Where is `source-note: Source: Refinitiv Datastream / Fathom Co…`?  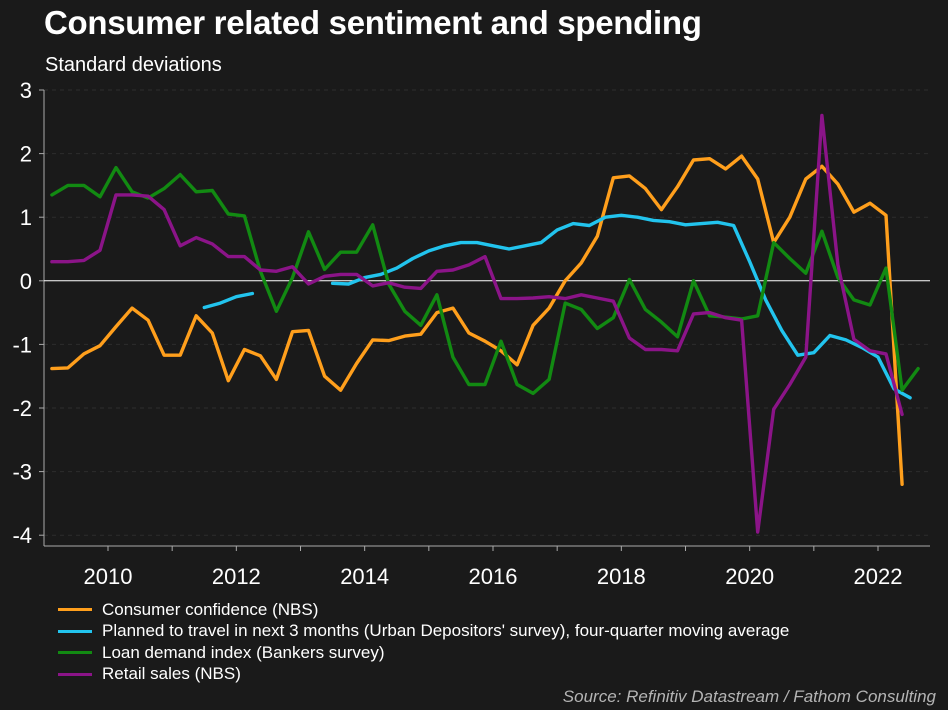 source-note: Source: Refinitiv Datastream / Fathom Co… is located at coordinates (749, 696).